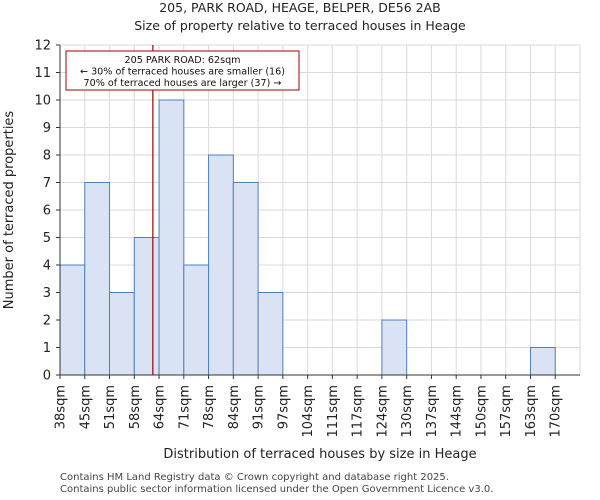 The image size is (600, 500). I want to click on x-tick-label: 38sqm, so click(61, 407).